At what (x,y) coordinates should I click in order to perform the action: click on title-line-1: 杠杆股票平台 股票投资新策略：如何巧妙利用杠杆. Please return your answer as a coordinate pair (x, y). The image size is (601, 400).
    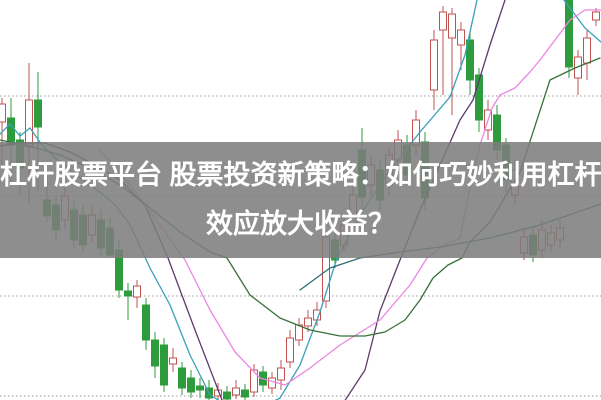
    Looking at the image, I should click on (300, 175).